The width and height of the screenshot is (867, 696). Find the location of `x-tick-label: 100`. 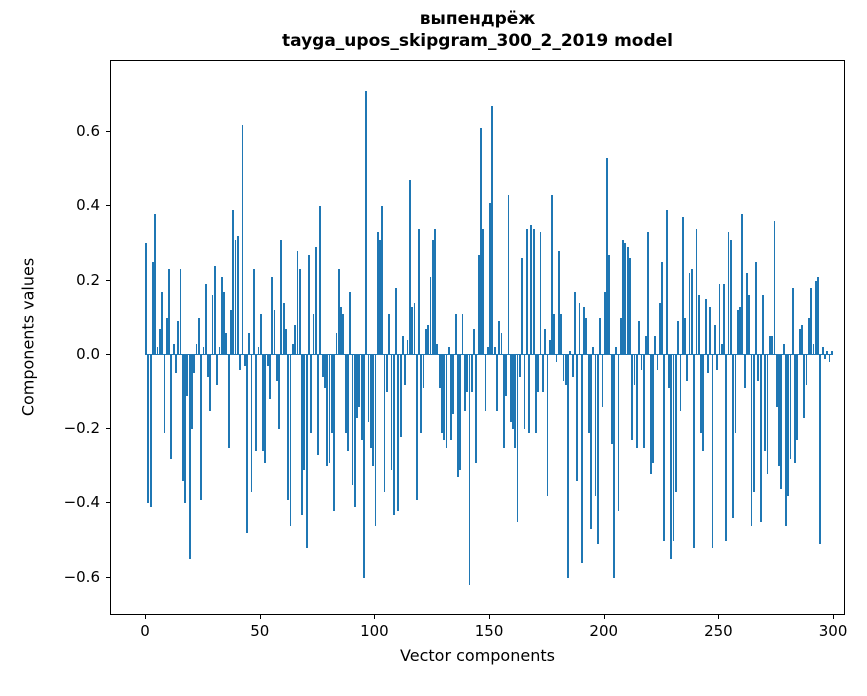

x-tick-label: 100 is located at coordinates (374, 631).